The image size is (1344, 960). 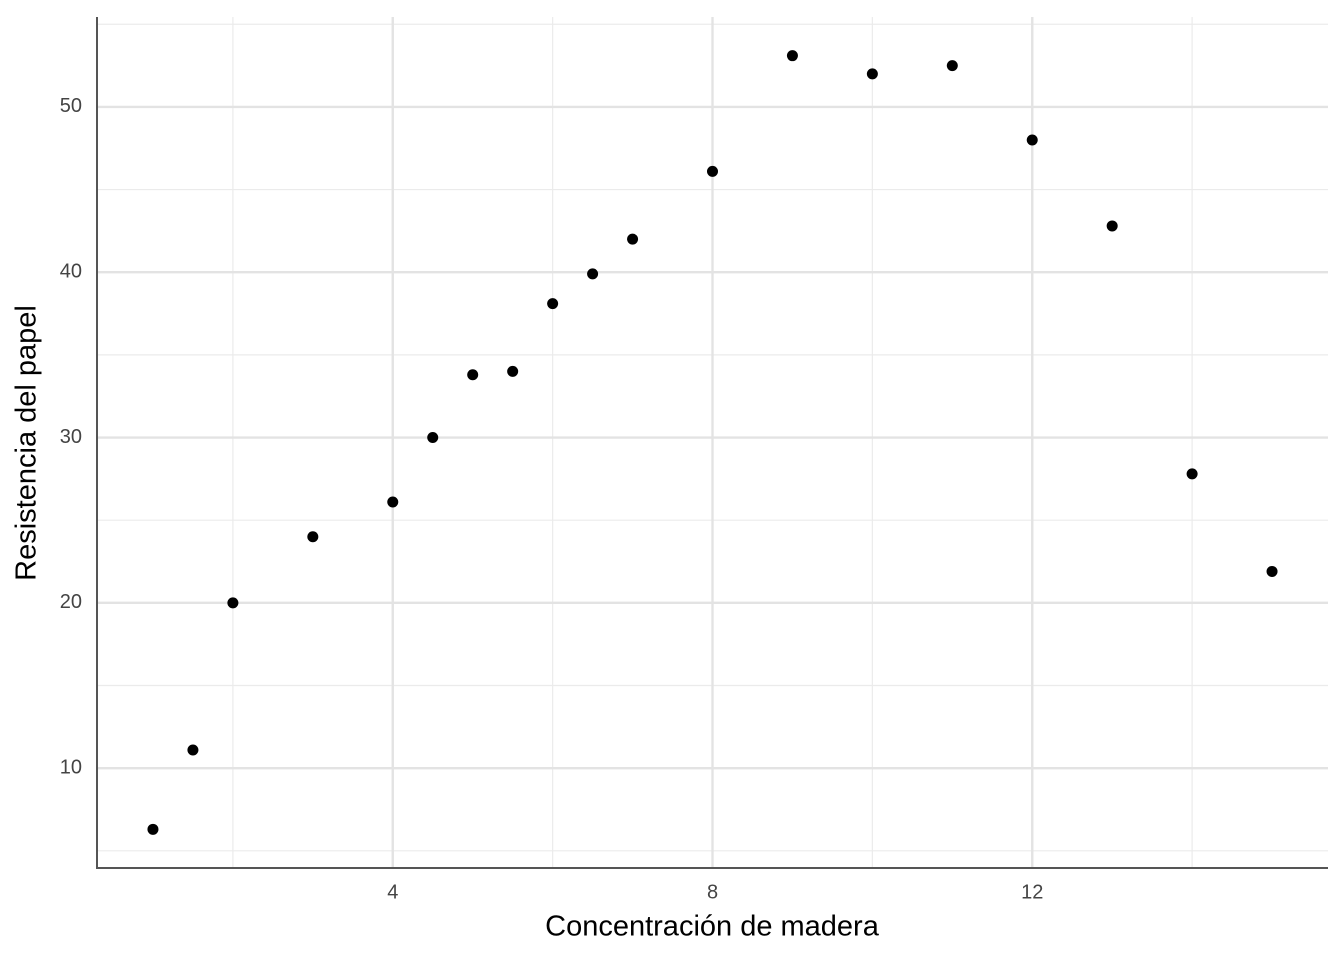 I want to click on x-tick-label: 4, so click(x=392, y=892).